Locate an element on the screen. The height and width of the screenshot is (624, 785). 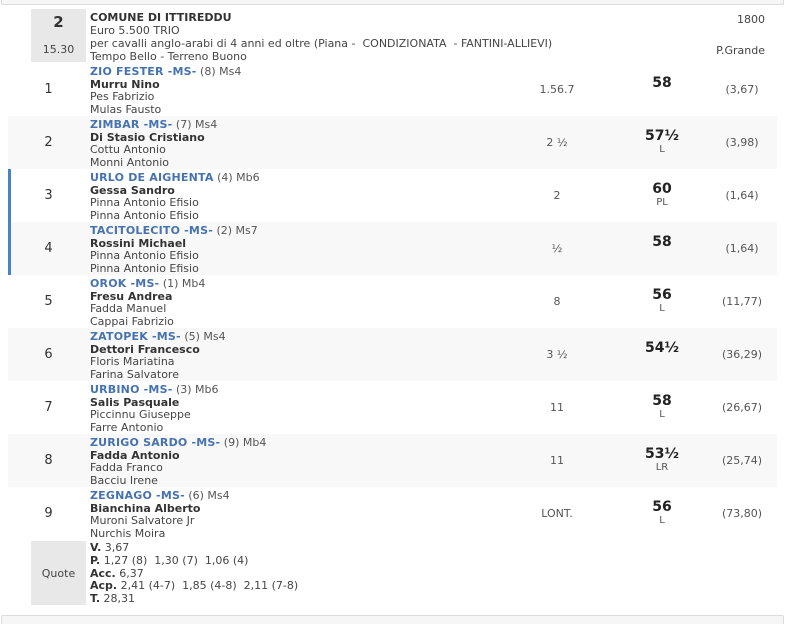
horse-rating: (6) Ms4 is located at coordinates (207, 495).